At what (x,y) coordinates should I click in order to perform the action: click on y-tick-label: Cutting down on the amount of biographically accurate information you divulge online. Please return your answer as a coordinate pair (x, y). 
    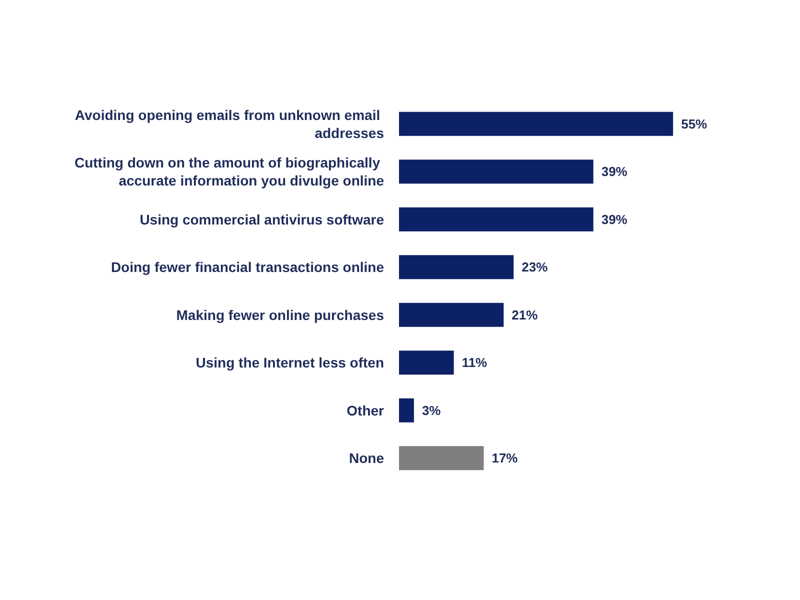
    Looking at the image, I should click on (229, 171).